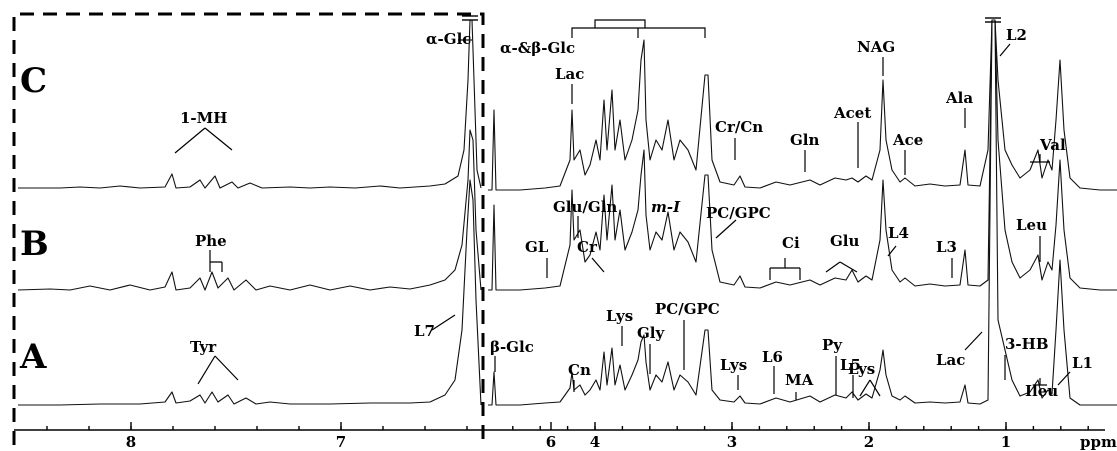 This screenshot has height=451, width=1117. What do you see at coordinates (832, 345) in the screenshot?
I see `peak-annotation: Py` at bounding box center [832, 345].